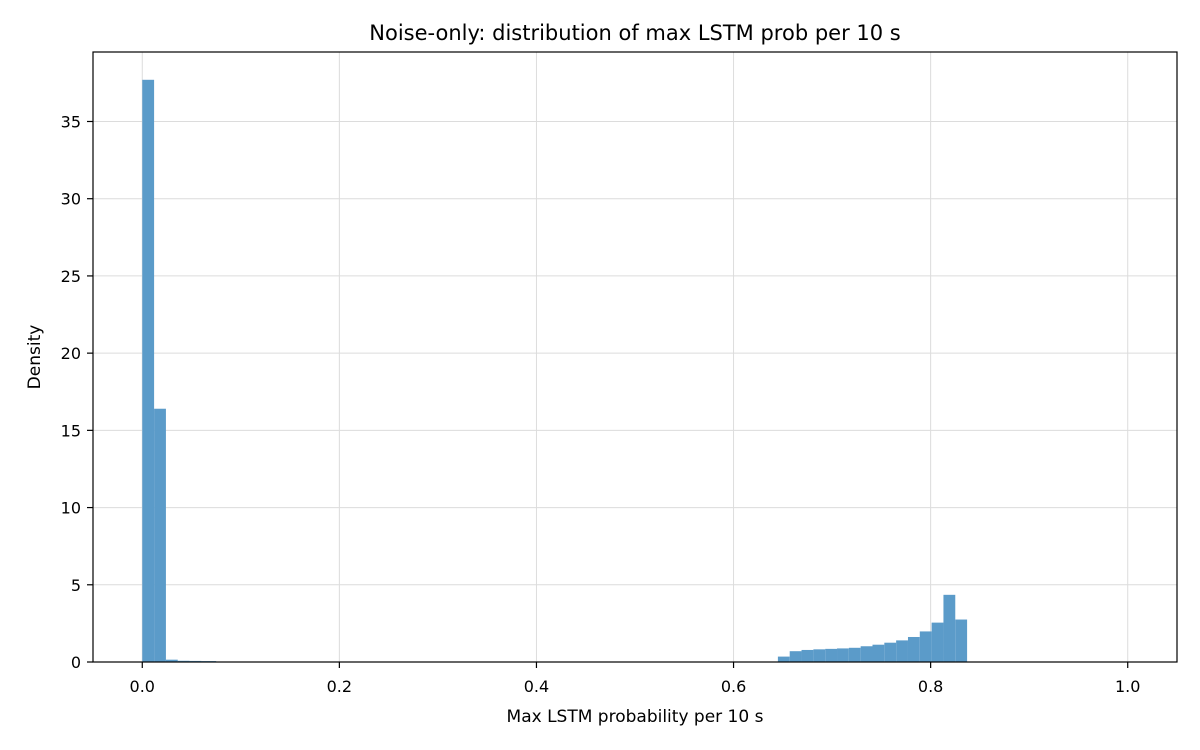 This screenshot has width=1200, height=750. I want to click on y-tick-label: 30, so click(71, 199).